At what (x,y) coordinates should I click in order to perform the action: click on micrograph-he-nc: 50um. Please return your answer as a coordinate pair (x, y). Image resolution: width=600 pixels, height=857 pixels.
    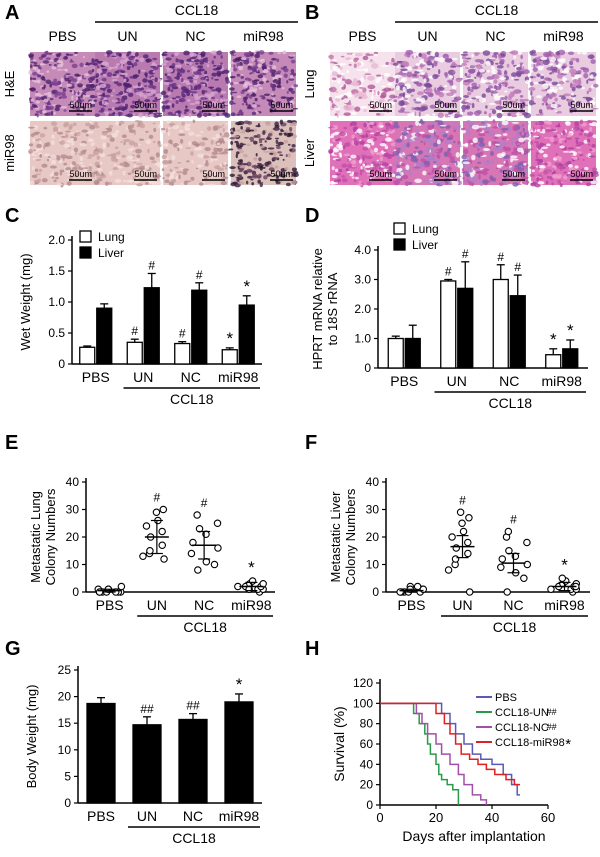
    Looking at the image, I should click on (196, 84).